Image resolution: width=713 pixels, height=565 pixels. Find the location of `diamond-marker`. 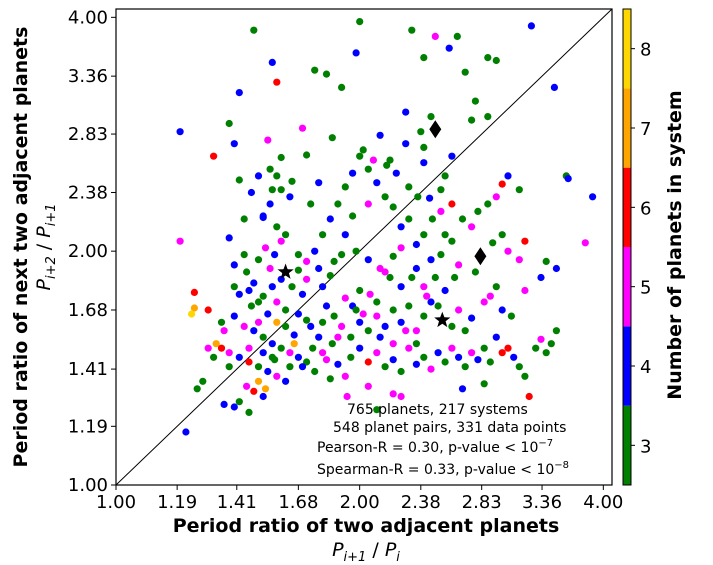

diamond-marker is located at coordinates (480, 256).